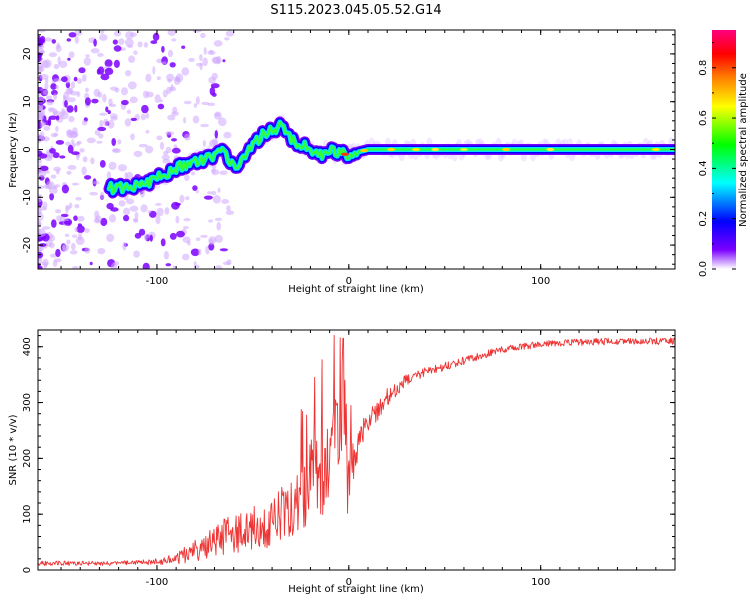 This screenshot has width=750, height=600. What do you see at coordinates (540, 582) in the screenshot?
I see `snr-x-tick-label: 100` at bounding box center [540, 582].